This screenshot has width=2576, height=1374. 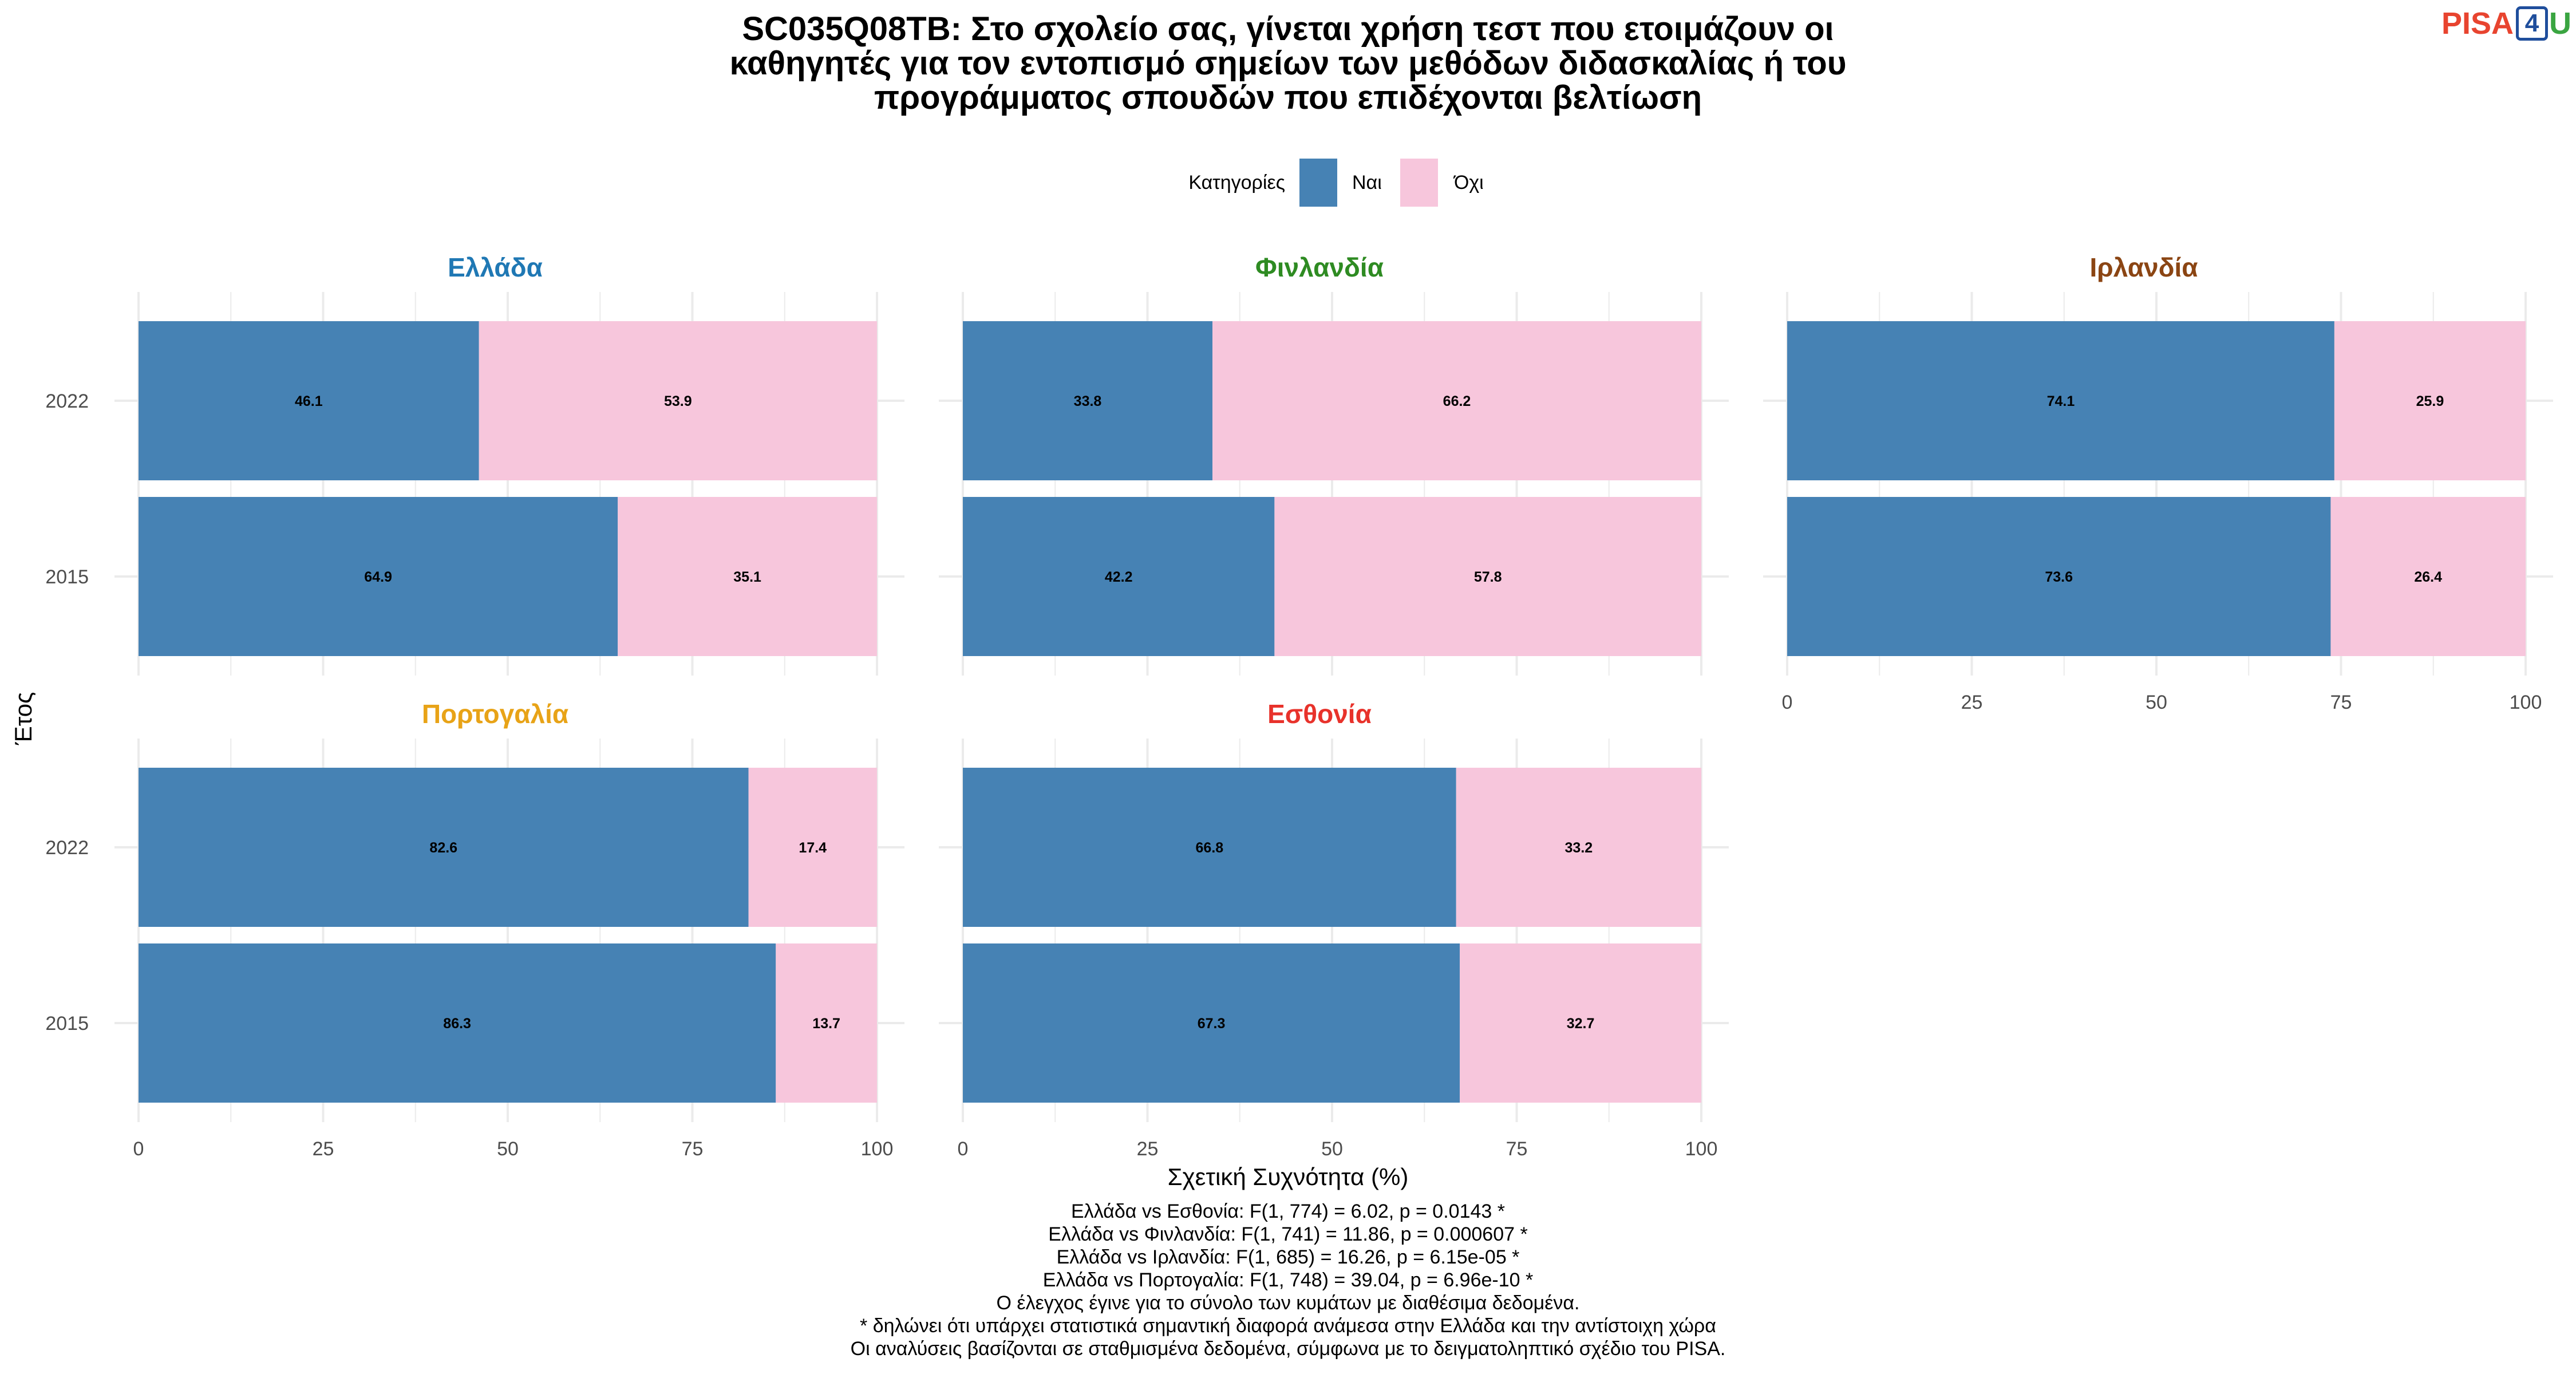 I want to click on data-label-nai: 82.6, so click(x=443, y=848).